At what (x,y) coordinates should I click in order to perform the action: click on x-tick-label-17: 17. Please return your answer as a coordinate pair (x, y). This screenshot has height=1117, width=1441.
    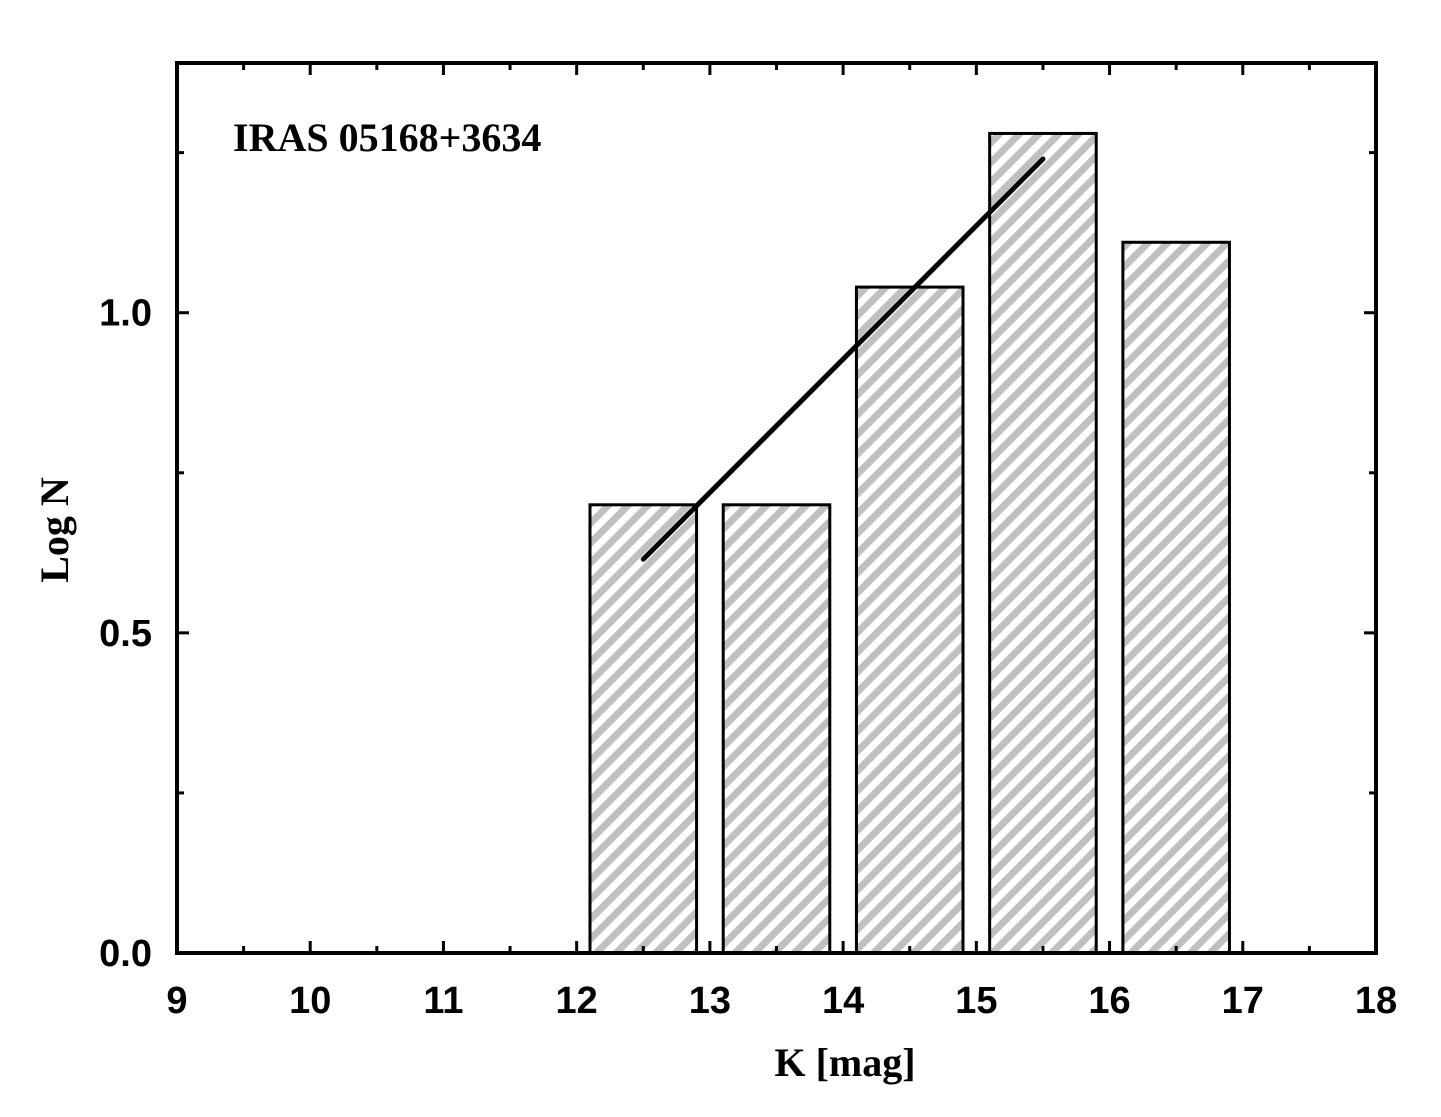
    Looking at the image, I should click on (1243, 1001).